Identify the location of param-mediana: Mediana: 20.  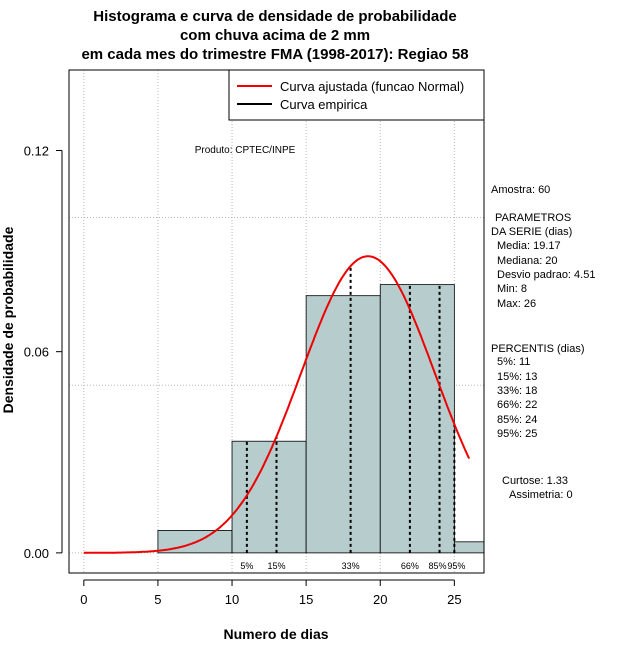
(527, 261).